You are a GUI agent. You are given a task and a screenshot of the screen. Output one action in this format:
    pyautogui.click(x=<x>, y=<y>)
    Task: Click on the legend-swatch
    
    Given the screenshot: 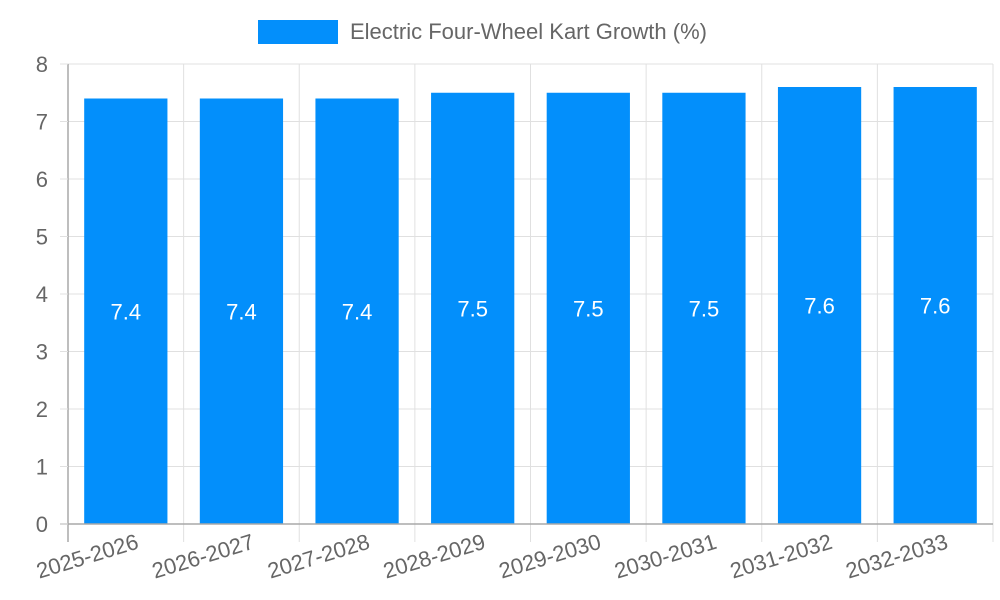 What is the action you would take?
    pyautogui.click(x=298, y=32)
    